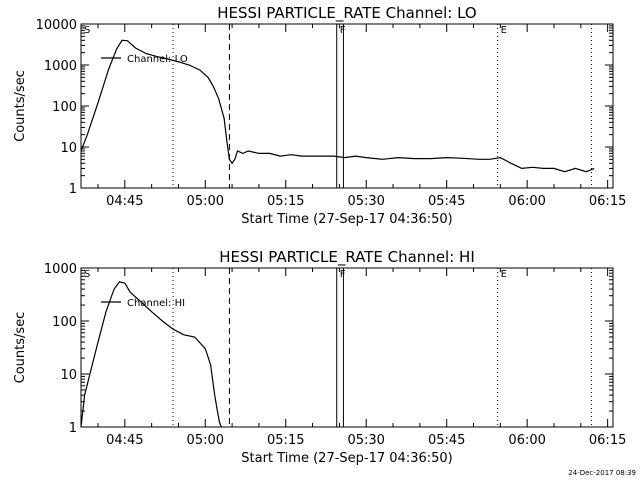 The height and width of the screenshot is (484, 640). What do you see at coordinates (64, 107) in the screenshot?
I see `chart0-ytick-label: 100` at bounding box center [64, 107].